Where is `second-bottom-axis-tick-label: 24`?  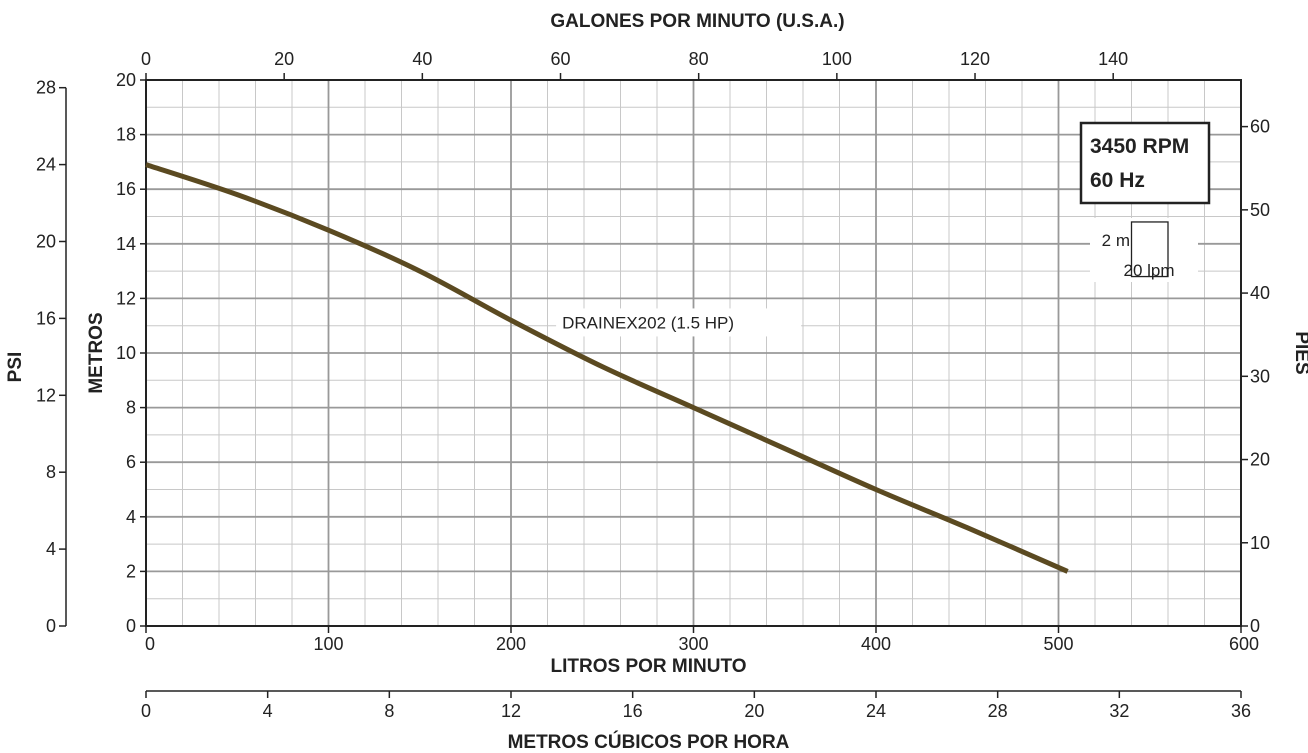 second-bottom-axis-tick-label: 24 is located at coordinates (876, 711).